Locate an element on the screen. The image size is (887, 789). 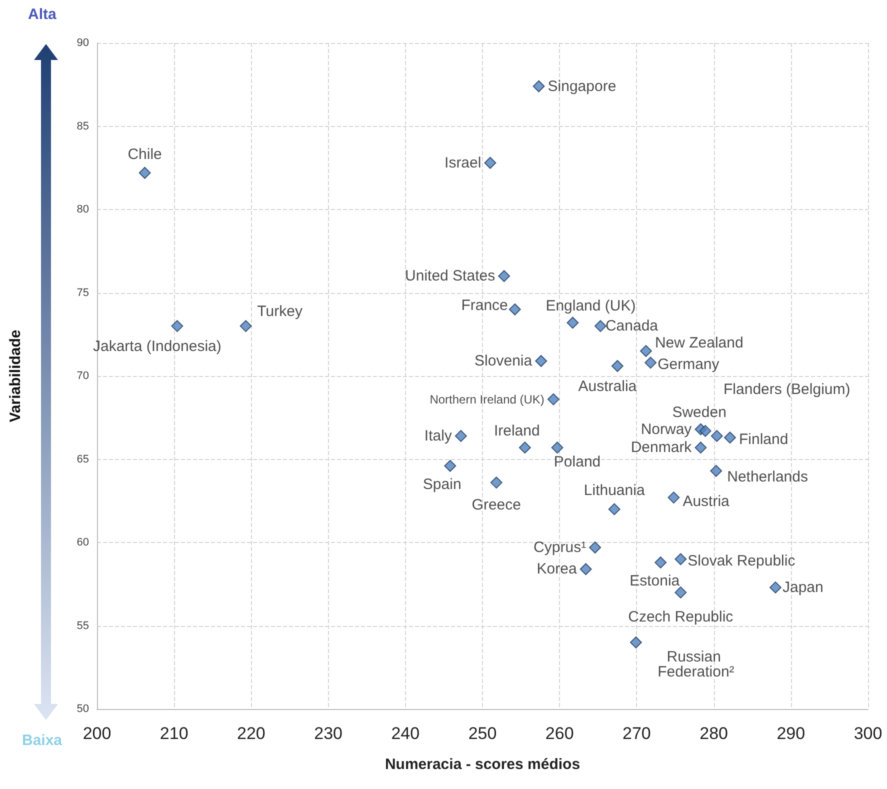
x-tick-label: 280 is located at coordinates (714, 733).